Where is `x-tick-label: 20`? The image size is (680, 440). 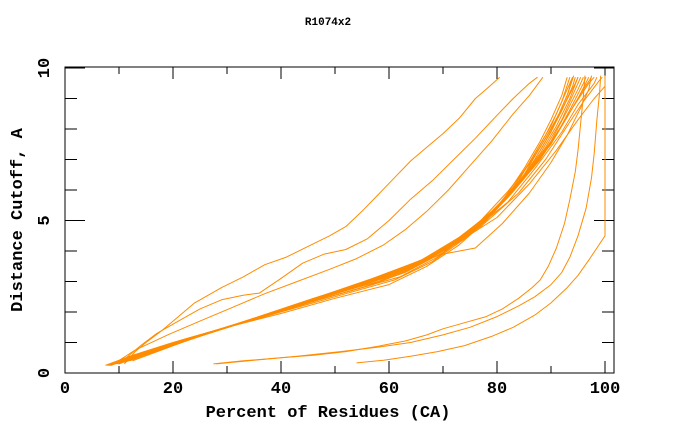 x-tick-label: 20 is located at coordinates (173, 389).